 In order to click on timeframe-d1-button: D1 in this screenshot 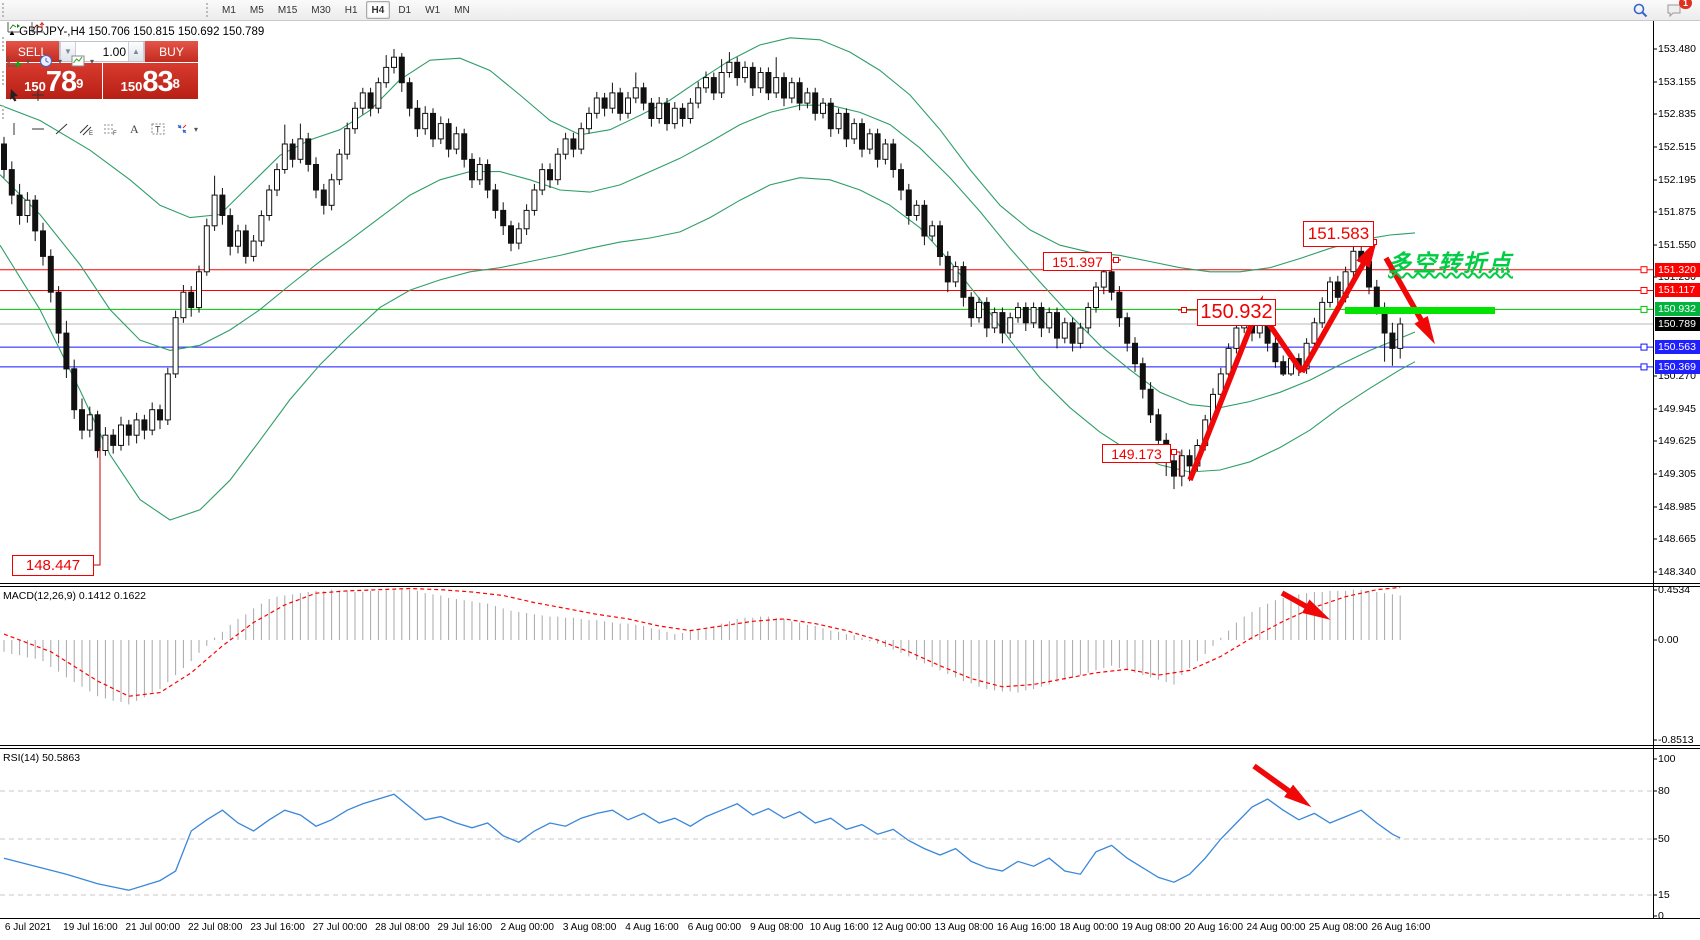, I will do `click(405, 10)`.